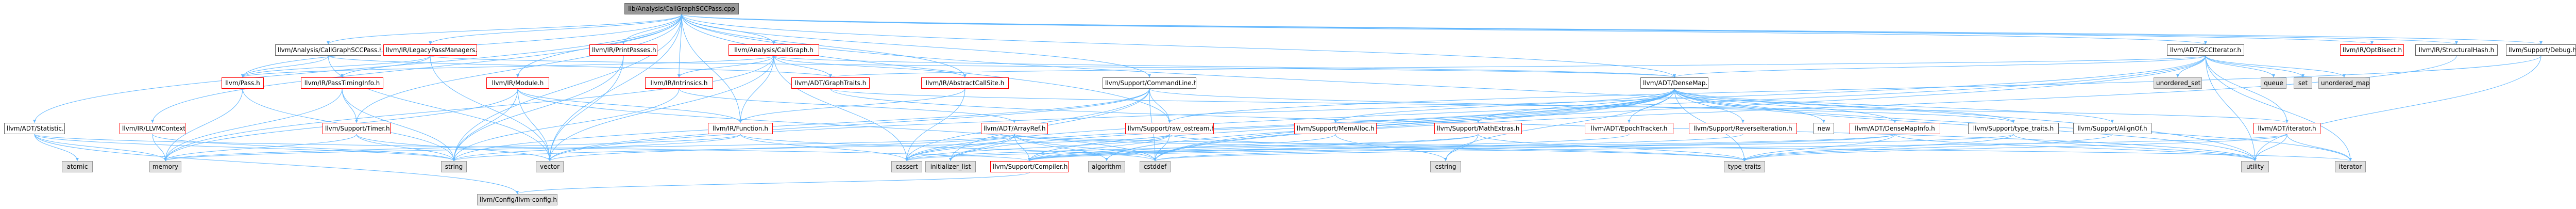 The width and height of the screenshot is (2576, 209). Describe the element at coordinates (260, 148) in the screenshot. I see `edge-n_timer-to-n_memory` at that location.